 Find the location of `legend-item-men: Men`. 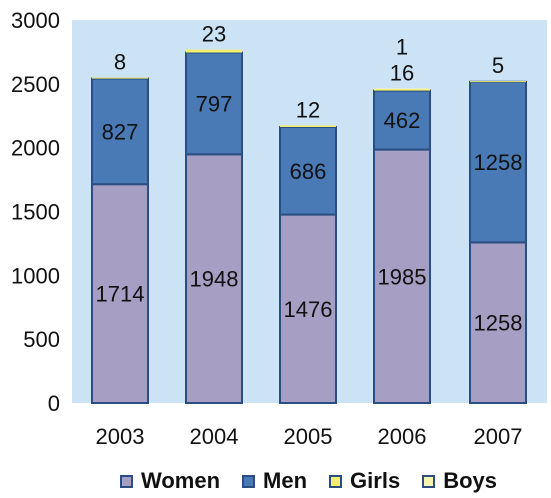

legend-item-men: Men is located at coordinates (274, 481).